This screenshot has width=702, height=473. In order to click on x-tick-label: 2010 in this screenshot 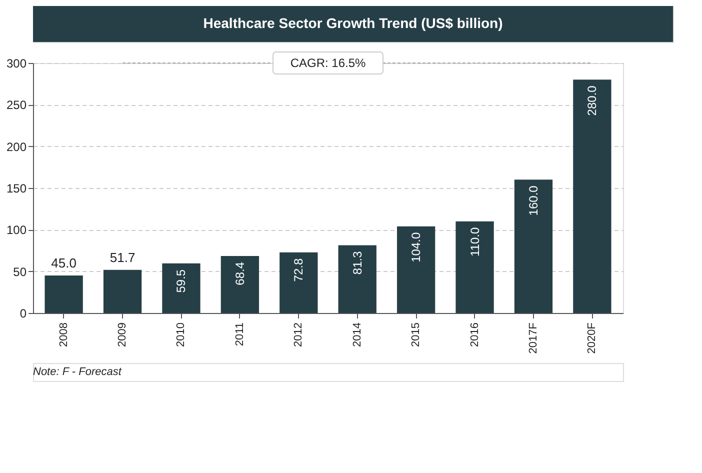, I will do `click(181, 334)`.